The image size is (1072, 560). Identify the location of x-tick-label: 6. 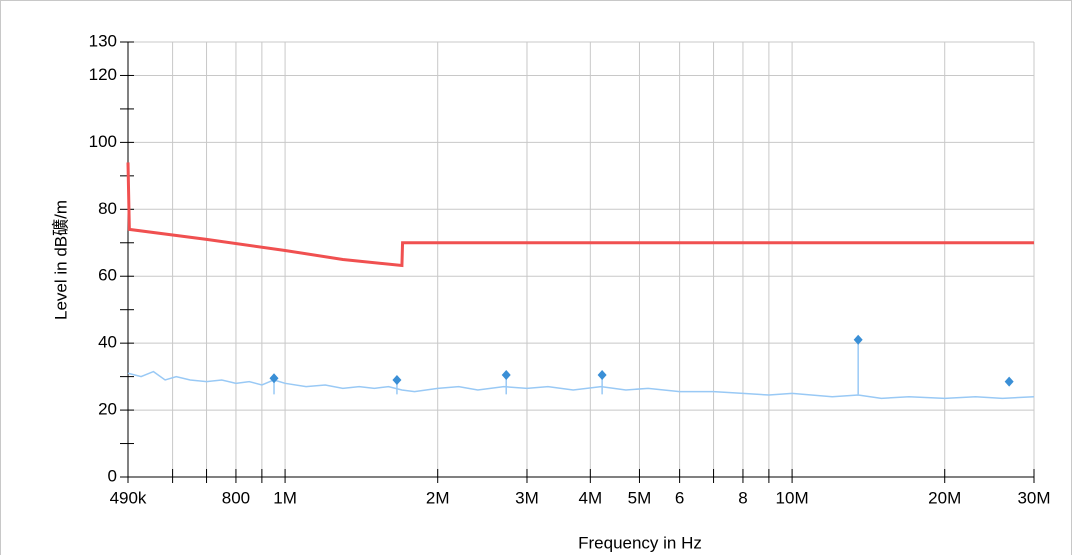
(679, 497).